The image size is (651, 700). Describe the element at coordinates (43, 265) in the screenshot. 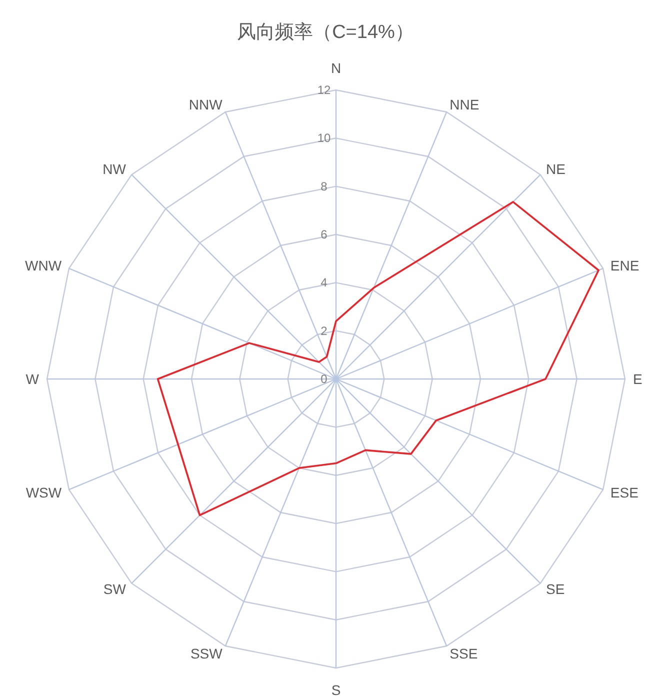

I see `spoke-label: WNW` at that location.